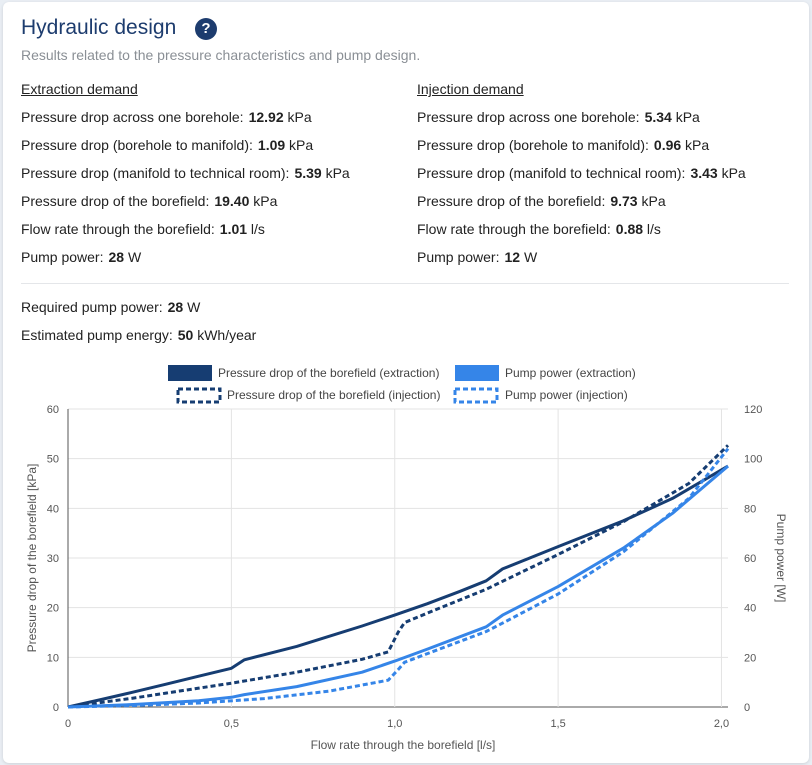 The height and width of the screenshot is (765, 812). I want to click on row-value: 0.88, so click(629, 229).